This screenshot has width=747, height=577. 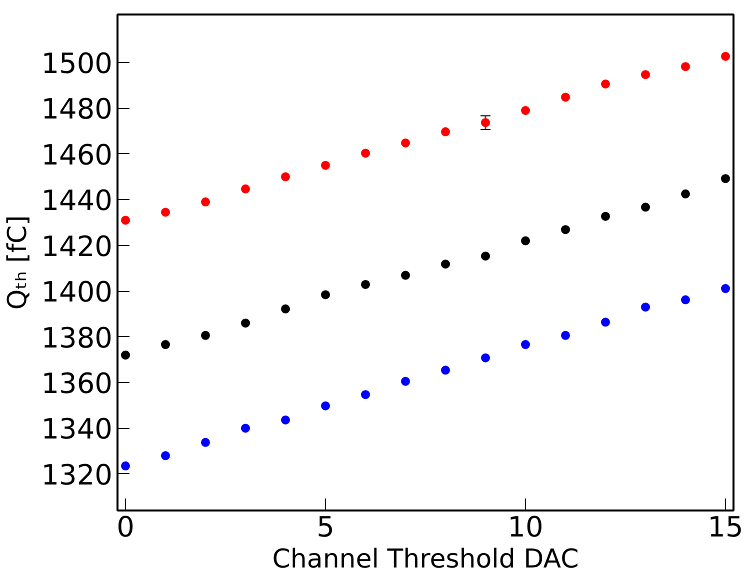 What do you see at coordinates (425, 559) in the screenshot?
I see `x-axis-title: Channel Threshold DAC` at bounding box center [425, 559].